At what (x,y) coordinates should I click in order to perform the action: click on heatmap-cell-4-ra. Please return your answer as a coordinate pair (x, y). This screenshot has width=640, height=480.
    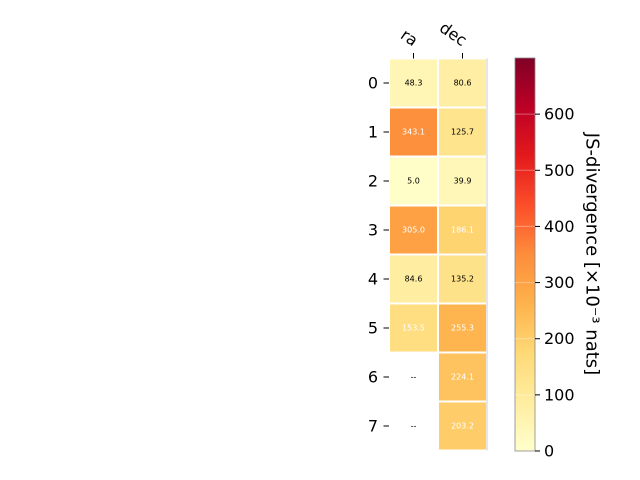
    Looking at the image, I should click on (413, 279).